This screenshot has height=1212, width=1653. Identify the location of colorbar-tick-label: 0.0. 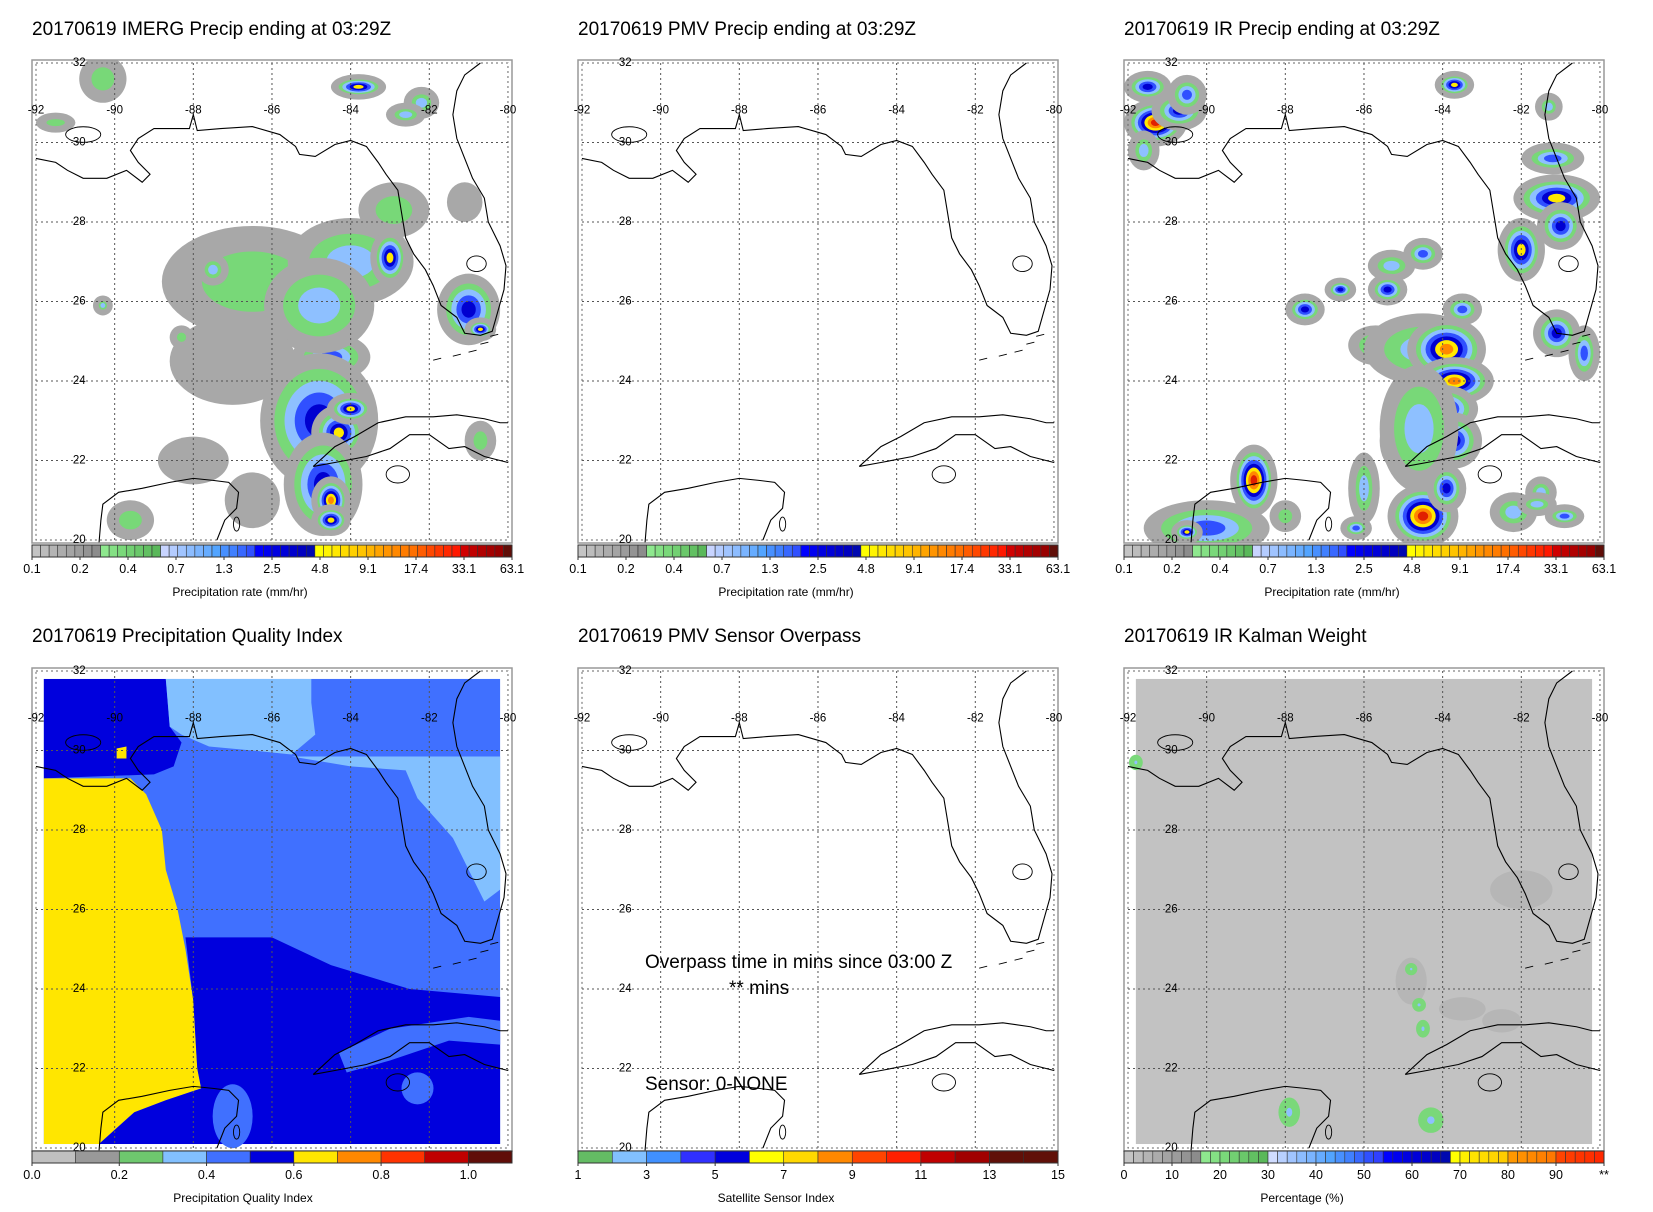
(31, 1175).